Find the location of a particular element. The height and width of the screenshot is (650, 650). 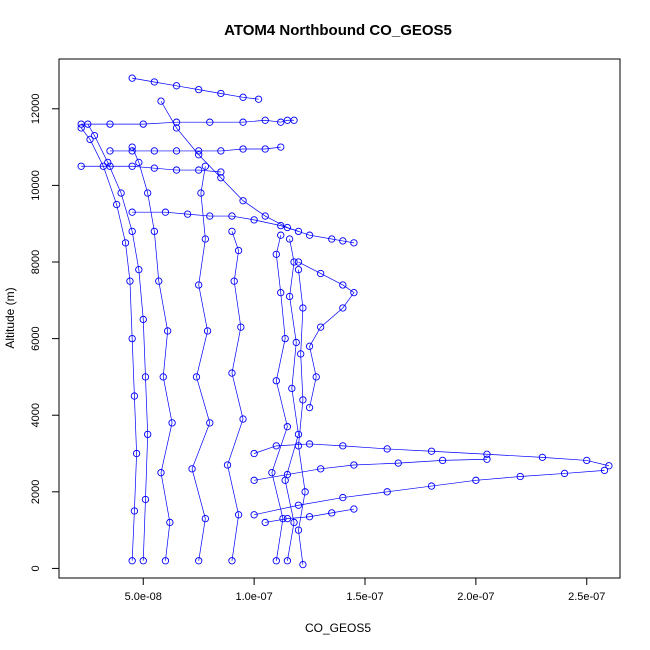

y-tick-label: 8000 is located at coordinates (36, 262).